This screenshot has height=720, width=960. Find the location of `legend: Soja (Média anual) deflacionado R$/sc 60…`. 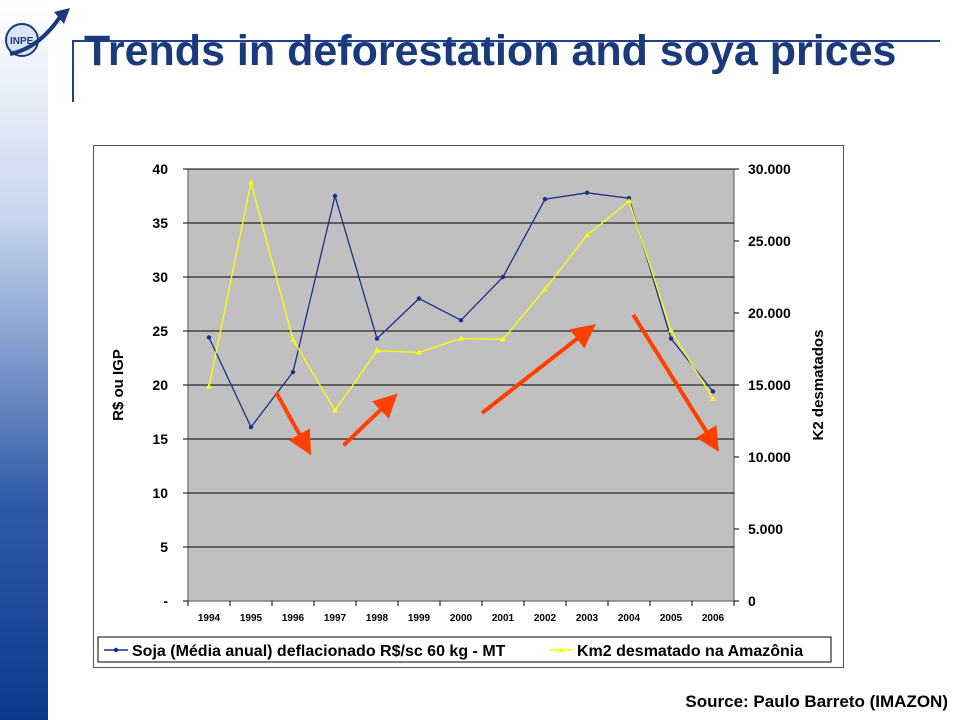

legend: Soja (Média anual) deflacionado R$/sc 60… is located at coordinates (464, 649).